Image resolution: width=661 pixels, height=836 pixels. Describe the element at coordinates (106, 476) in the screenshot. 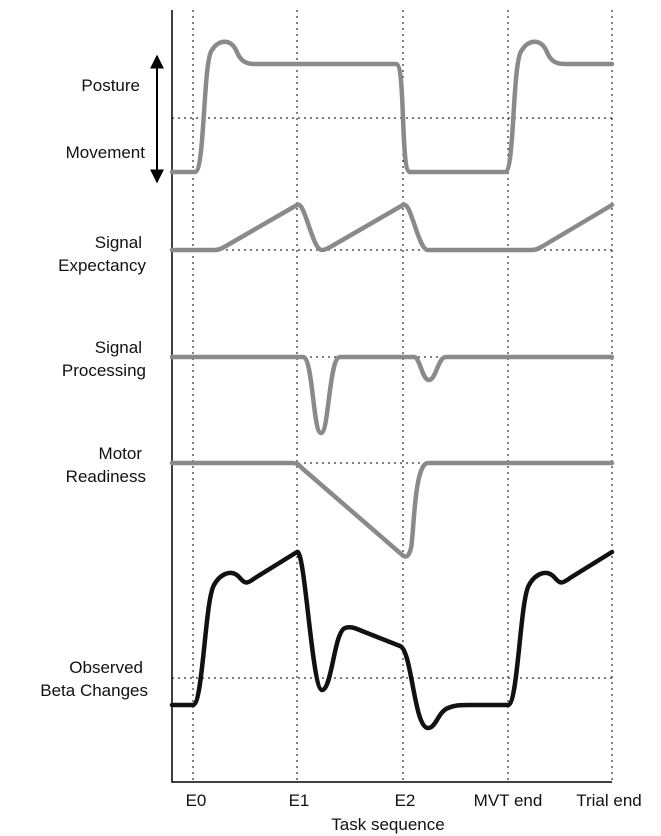

I see `label: Readiness` at that location.